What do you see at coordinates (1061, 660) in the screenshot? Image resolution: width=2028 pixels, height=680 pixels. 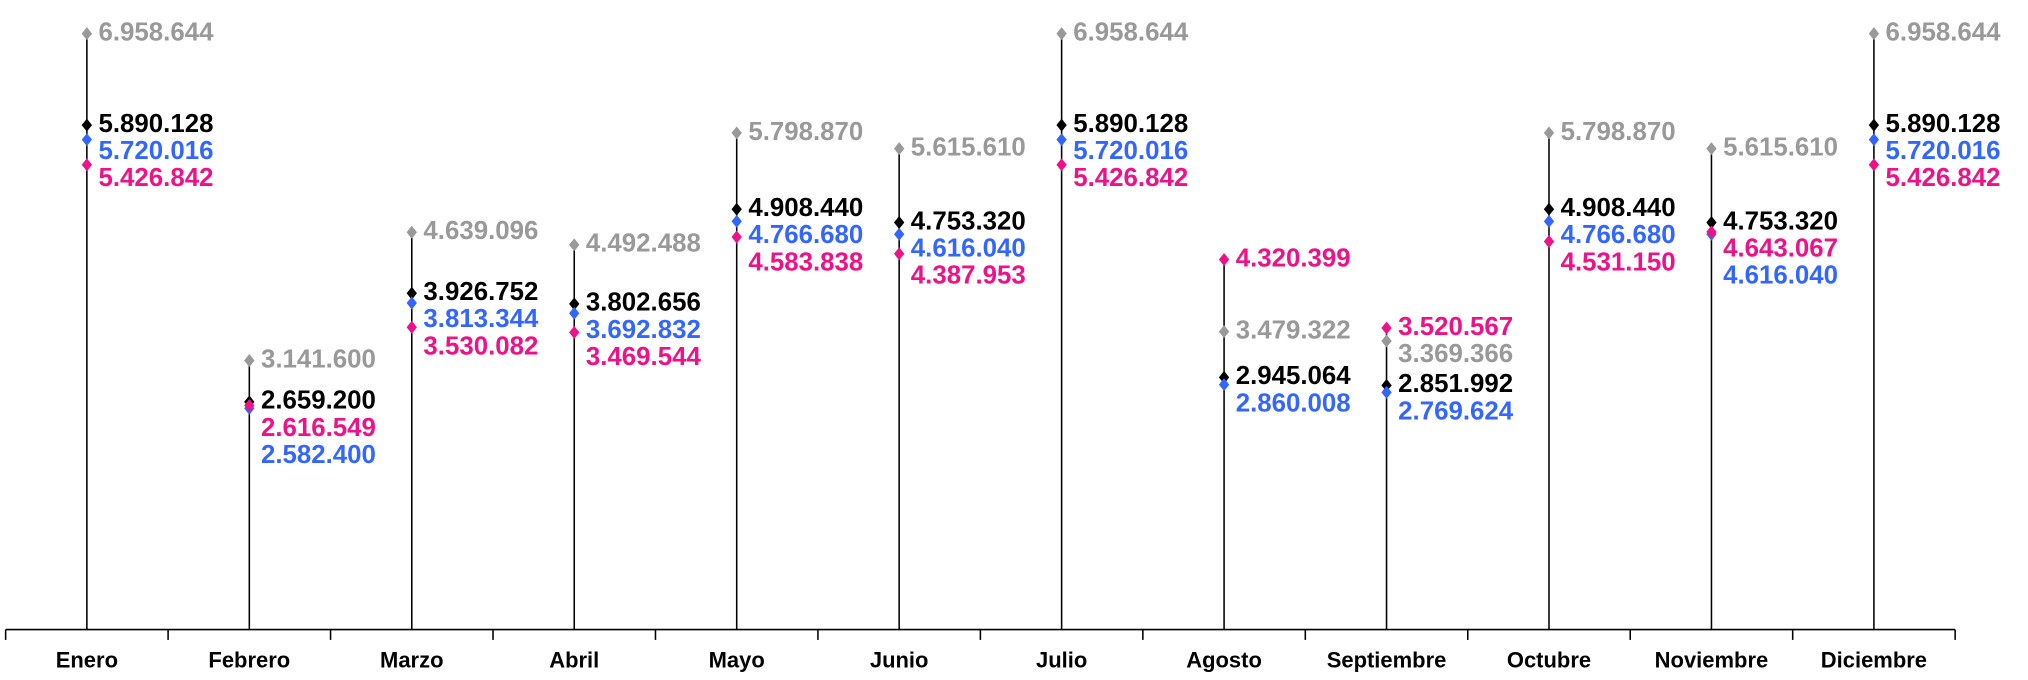 I see `x-tick-label: Julio` at bounding box center [1061, 660].